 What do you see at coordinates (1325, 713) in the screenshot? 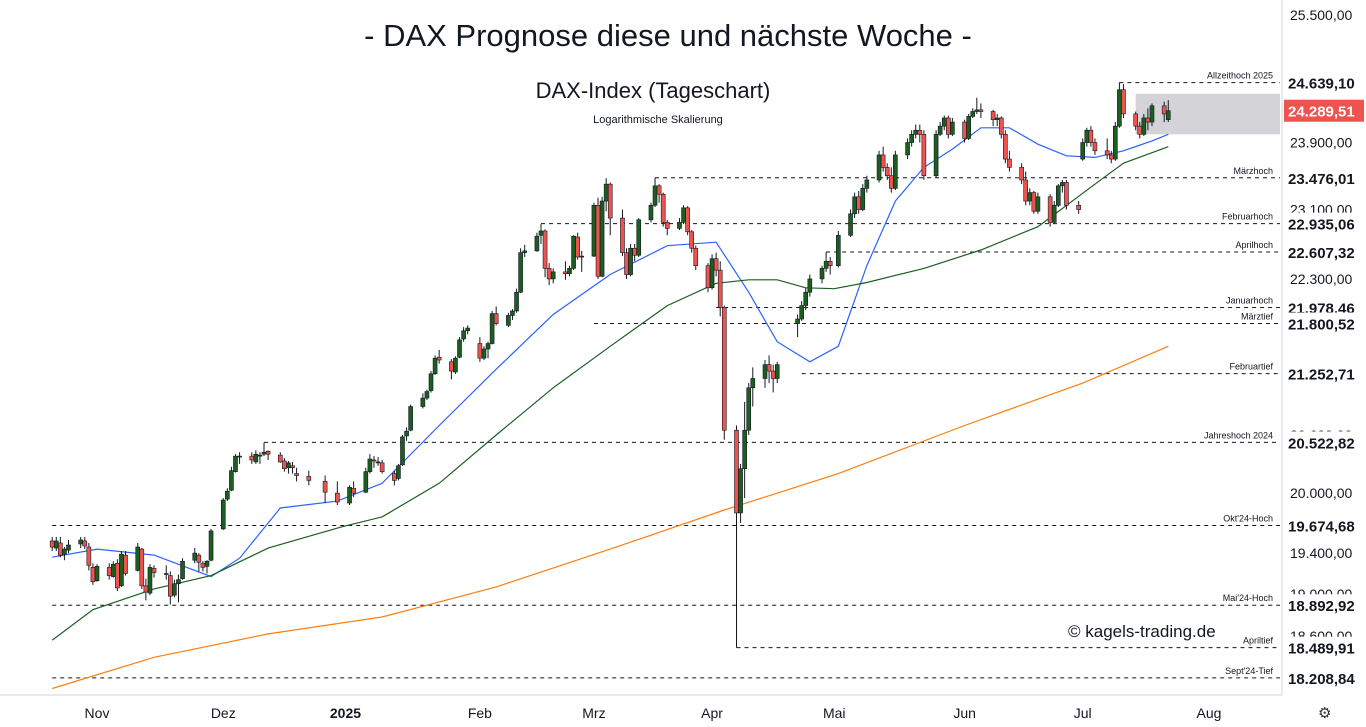
I see `gear-icon: ⚙` at bounding box center [1325, 713].